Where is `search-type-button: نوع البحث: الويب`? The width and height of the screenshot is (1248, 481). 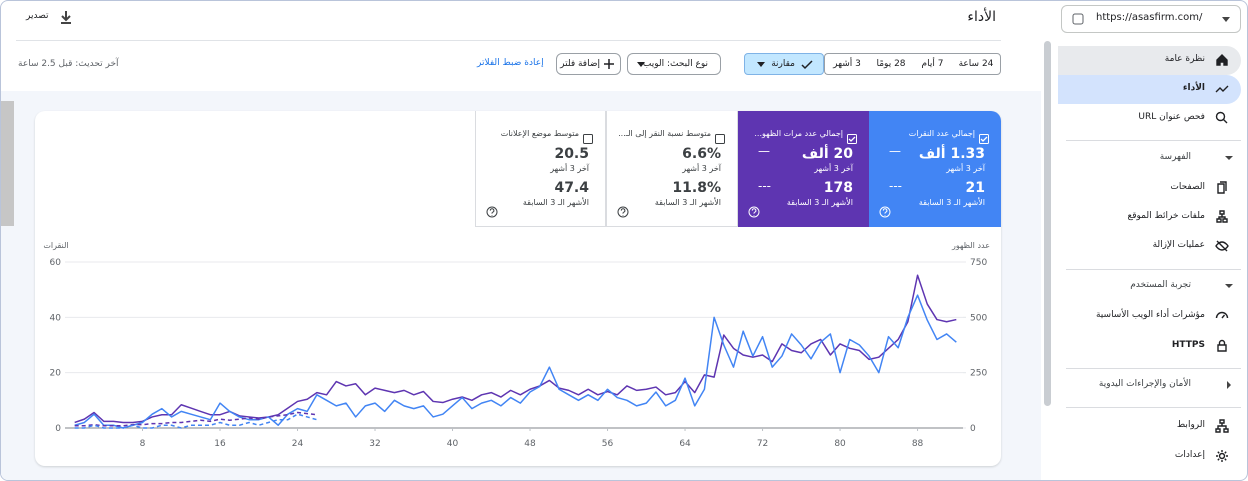 search-type-button: نوع البحث: الويب is located at coordinates (674, 64).